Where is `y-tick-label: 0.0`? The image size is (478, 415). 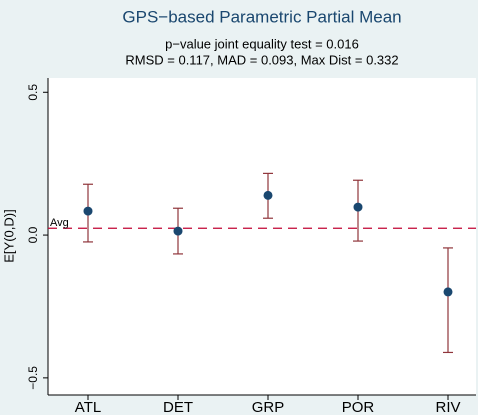
y-tick-label: 0.0 is located at coordinates (33, 234).